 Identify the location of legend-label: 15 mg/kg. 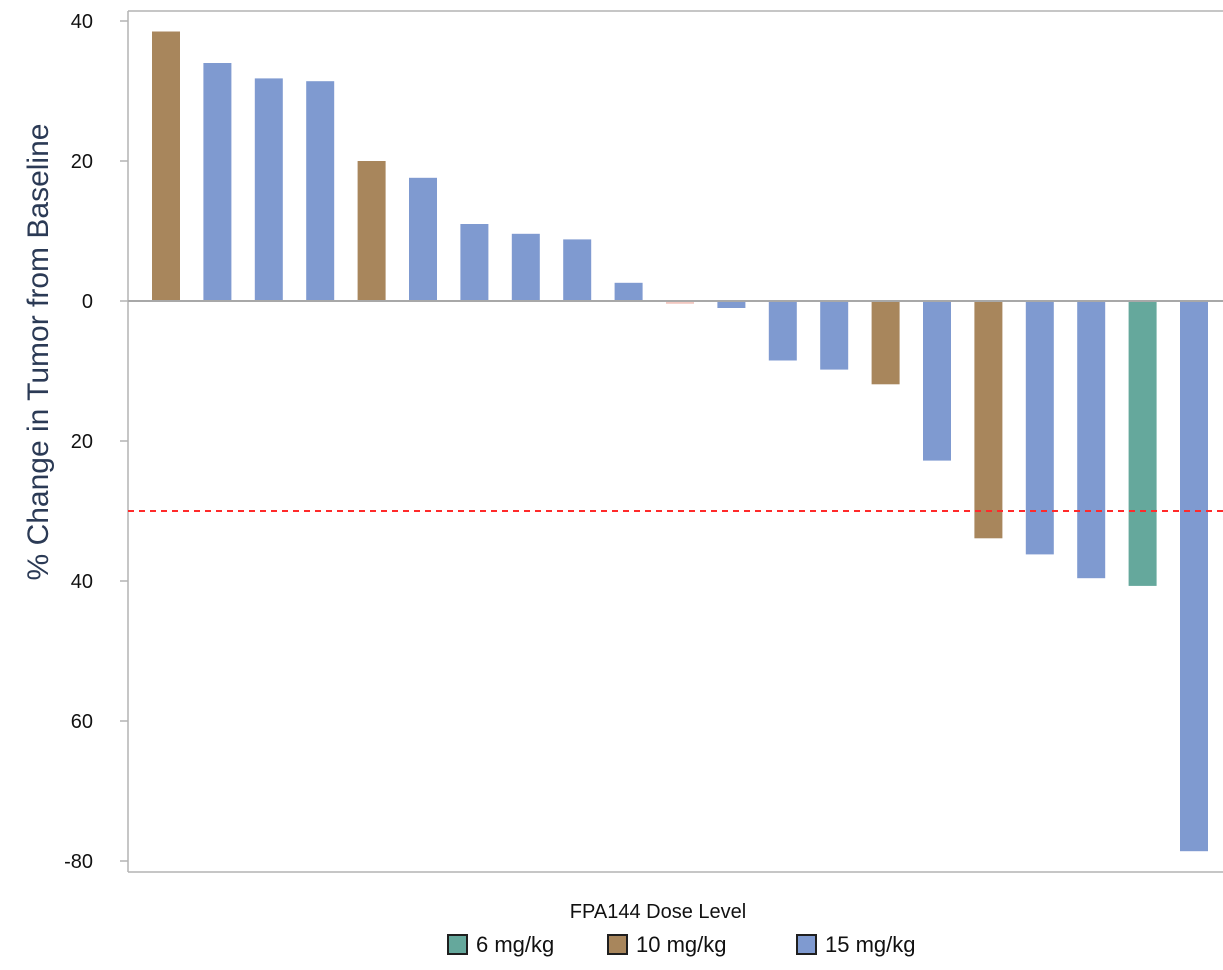
(870, 944).